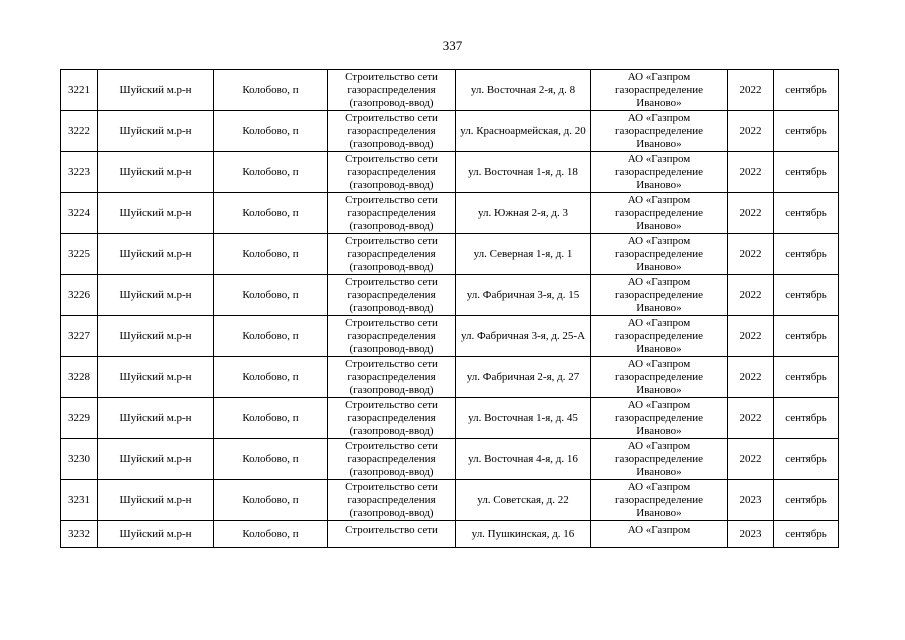 The image size is (905, 640). I want to click on row-number: 3230, so click(79, 459).